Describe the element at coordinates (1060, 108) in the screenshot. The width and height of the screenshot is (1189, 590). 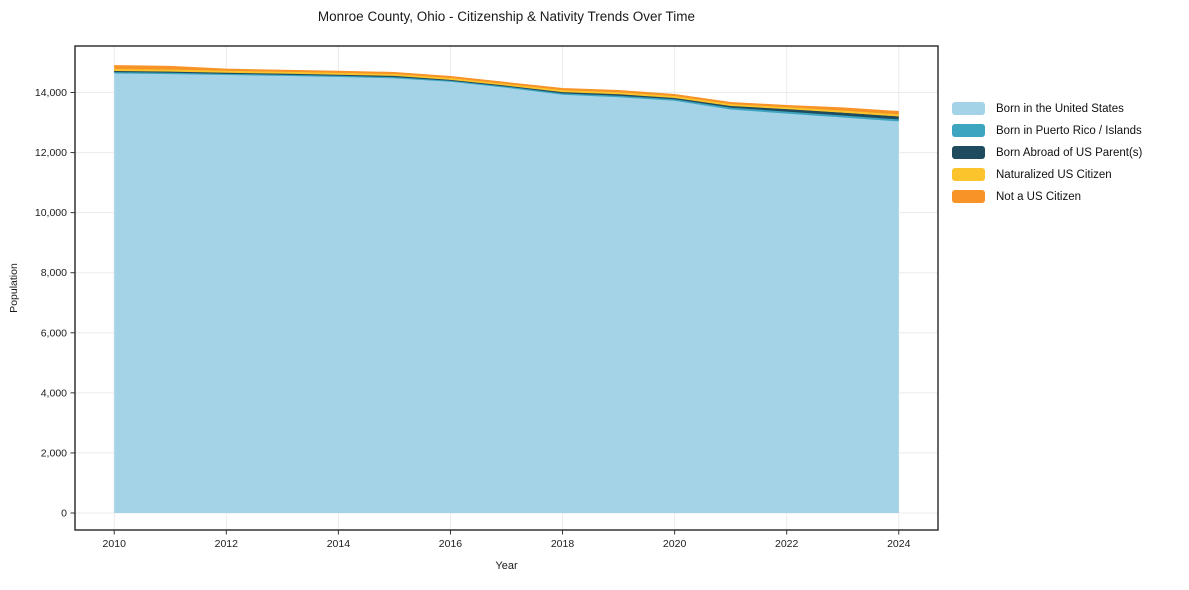
I see `legend-label: Born in the United States` at that location.